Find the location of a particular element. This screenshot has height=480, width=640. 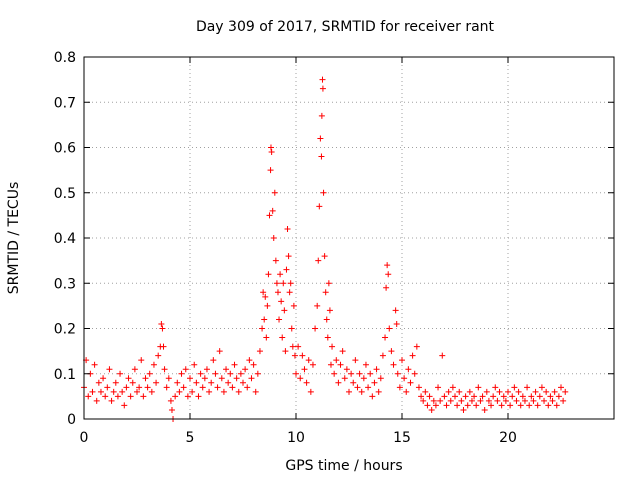

y-tick-label: 0.3 is located at coordinates (65, 284).